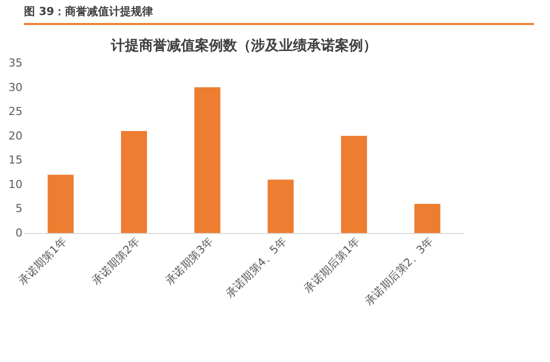 The height and width of the screenshot is (362, 550). Describe the element at coordinates (15, 160) in the screenshot. I see `y-tick-label: 15` at that location.